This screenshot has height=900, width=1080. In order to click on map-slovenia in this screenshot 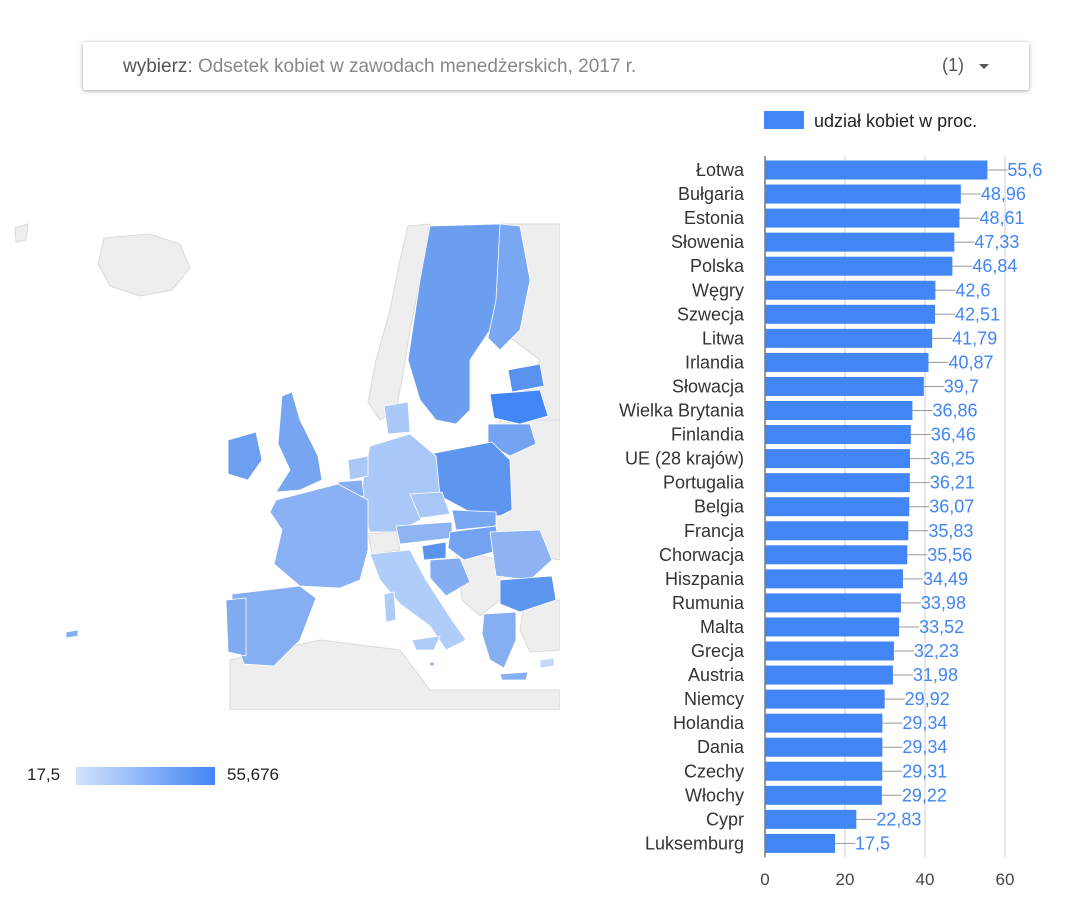, I will do `click(434, 551)`.